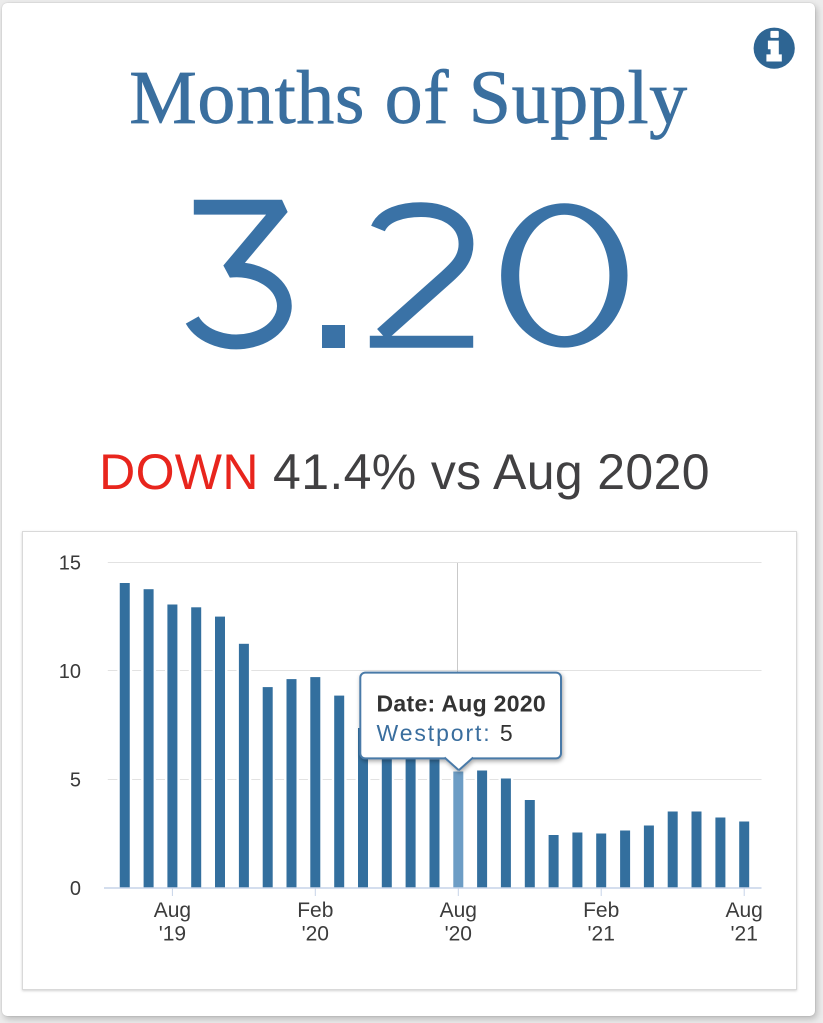 The height and width of the screenshot is (1023, 823). What do you see at coordinates (446, 733) in the screenshot?
I see `svg-text: Westport: 5` at bounding box center [446, 733].